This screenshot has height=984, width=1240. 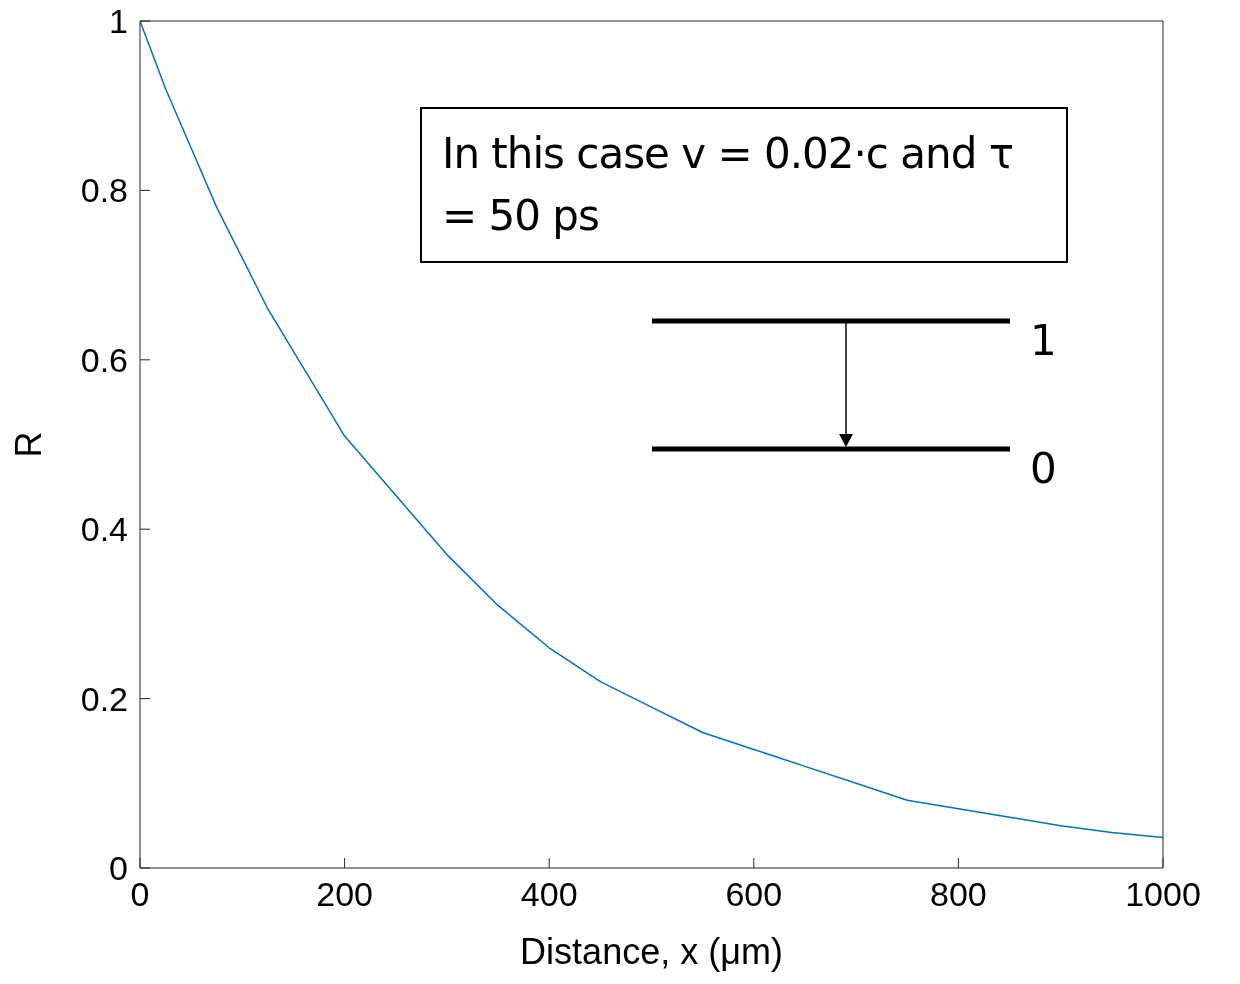 I want to click on x-axis-title: Distance, x (μm), so click(x=651, y=951).